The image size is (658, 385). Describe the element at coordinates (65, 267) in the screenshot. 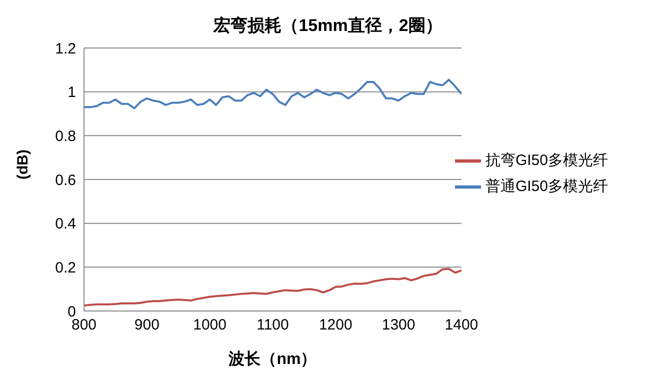

I see `y-tick-label: 0.2` at that location.